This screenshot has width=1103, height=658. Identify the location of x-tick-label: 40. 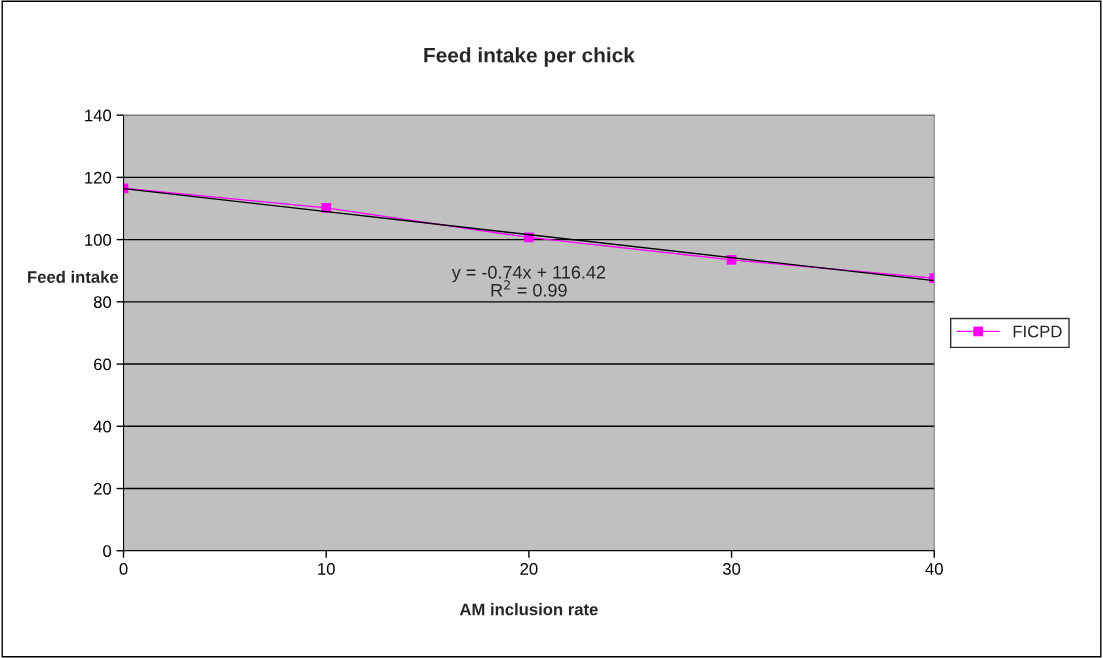
(934, 568).